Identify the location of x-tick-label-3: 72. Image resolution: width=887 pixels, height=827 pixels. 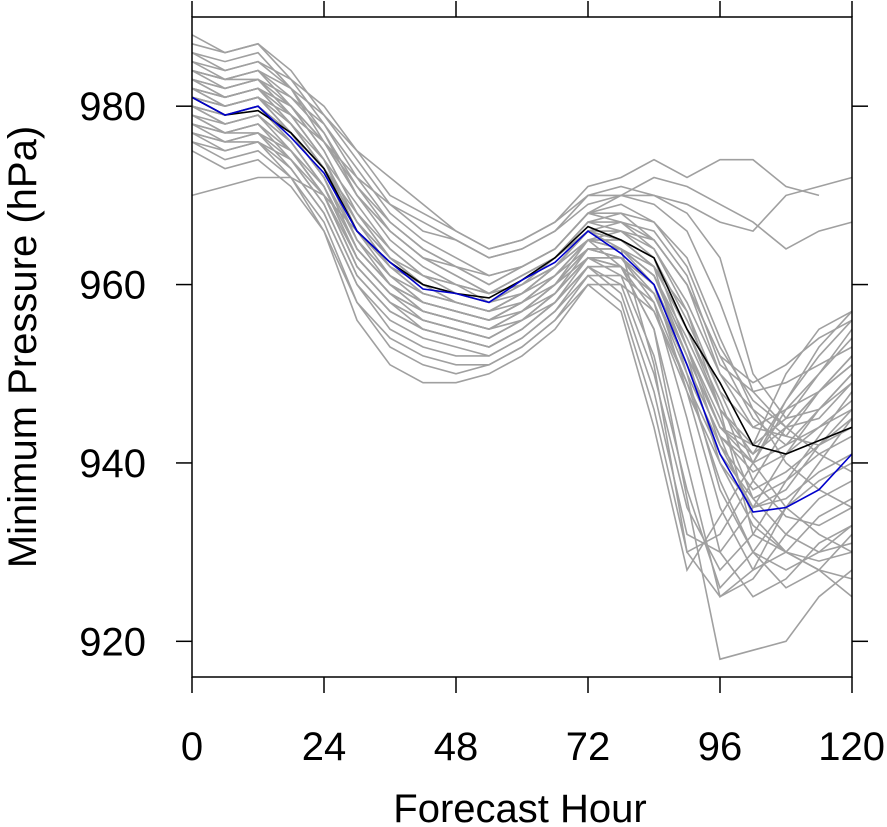
(588, 747).